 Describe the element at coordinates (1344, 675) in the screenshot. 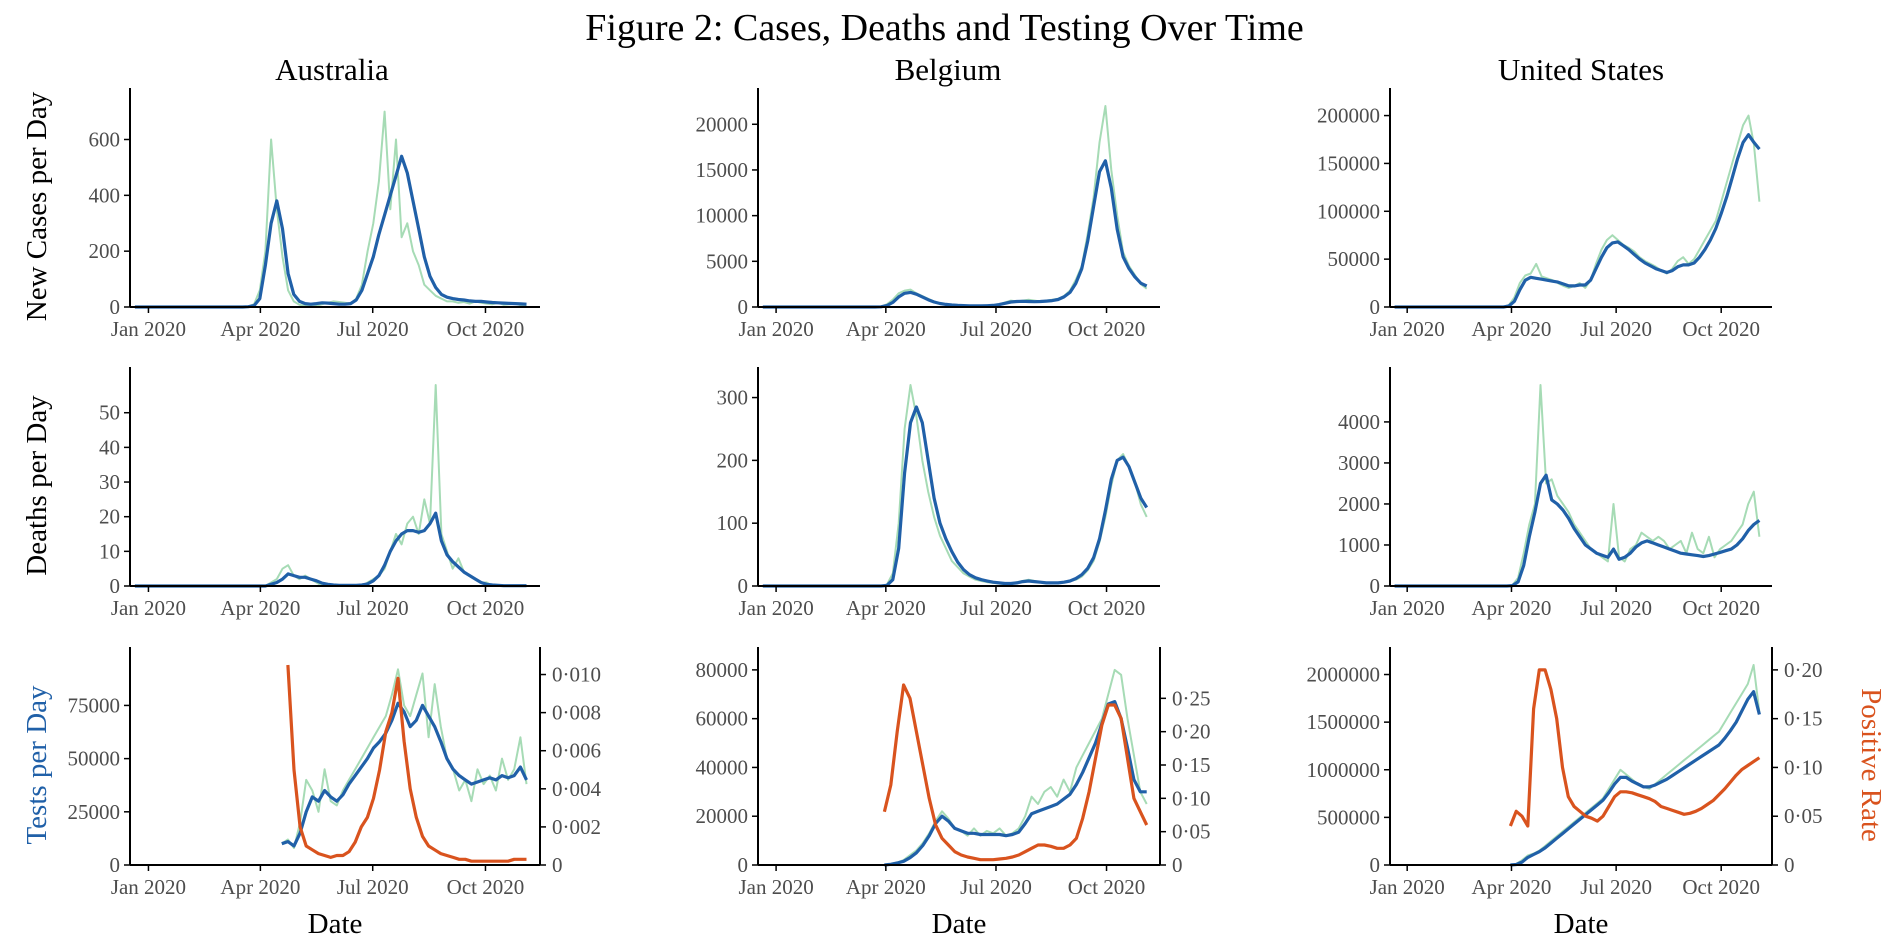

I see `y-tick-label: 2000000` at that location.